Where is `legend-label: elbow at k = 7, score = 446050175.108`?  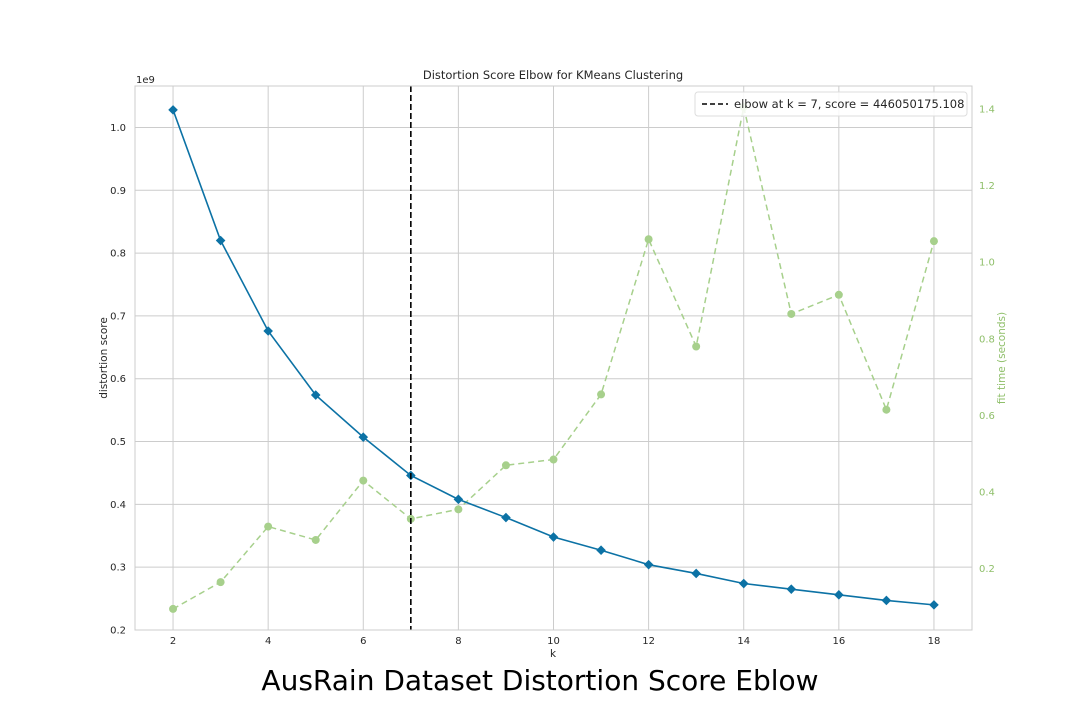 legend-label: elbow at k = 7, score = 446050175.108 is located at coordinates (849, 104).